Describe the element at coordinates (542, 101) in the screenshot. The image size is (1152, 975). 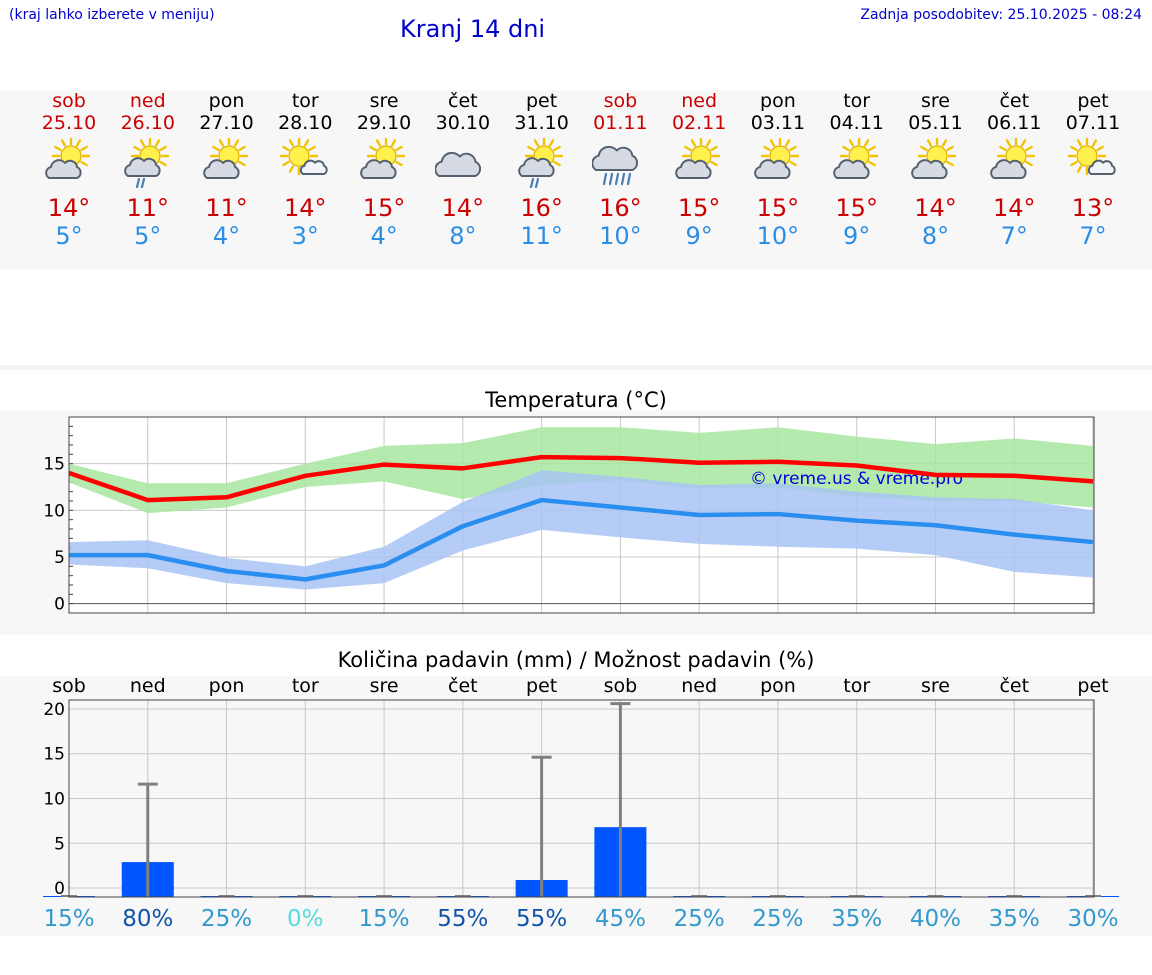
I see `day-name: pet` at that location.